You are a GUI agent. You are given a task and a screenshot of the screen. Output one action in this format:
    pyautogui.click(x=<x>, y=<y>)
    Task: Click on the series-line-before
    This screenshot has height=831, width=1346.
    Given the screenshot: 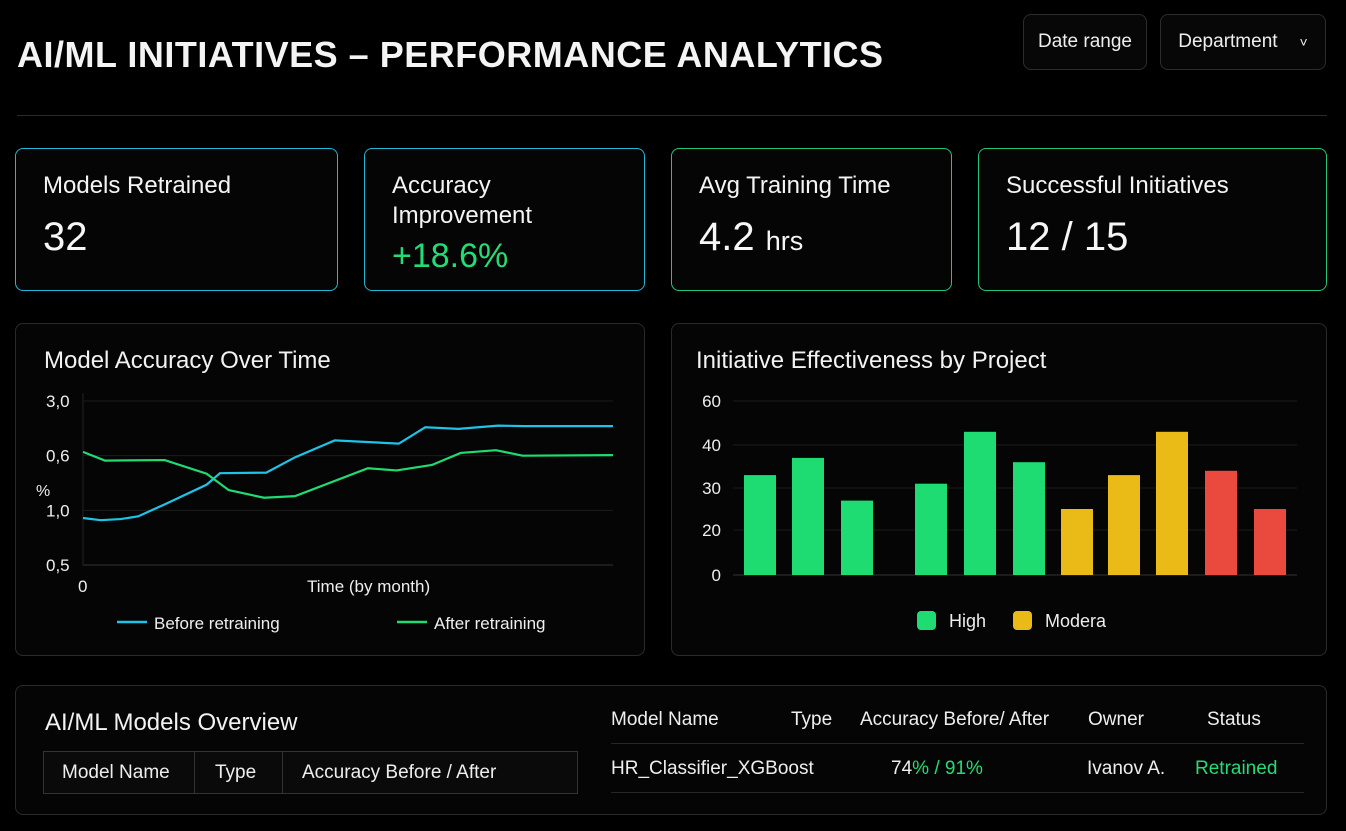 What is the action you would take?
    pyautogui.click(x=347, y=473)
    